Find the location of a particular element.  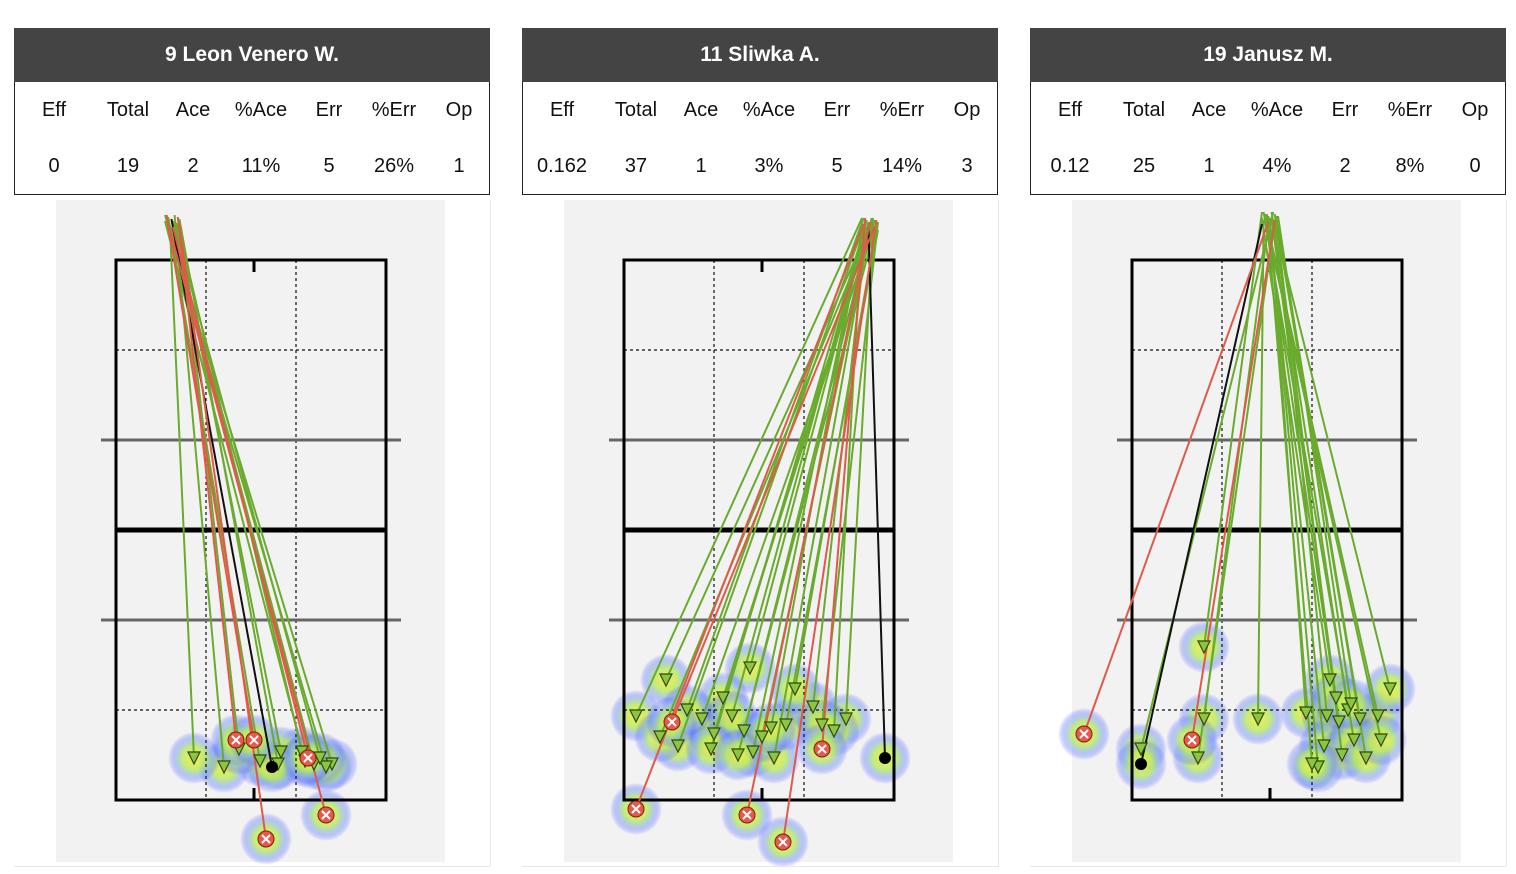

column-header: Op is located at coordinates (459, 110).